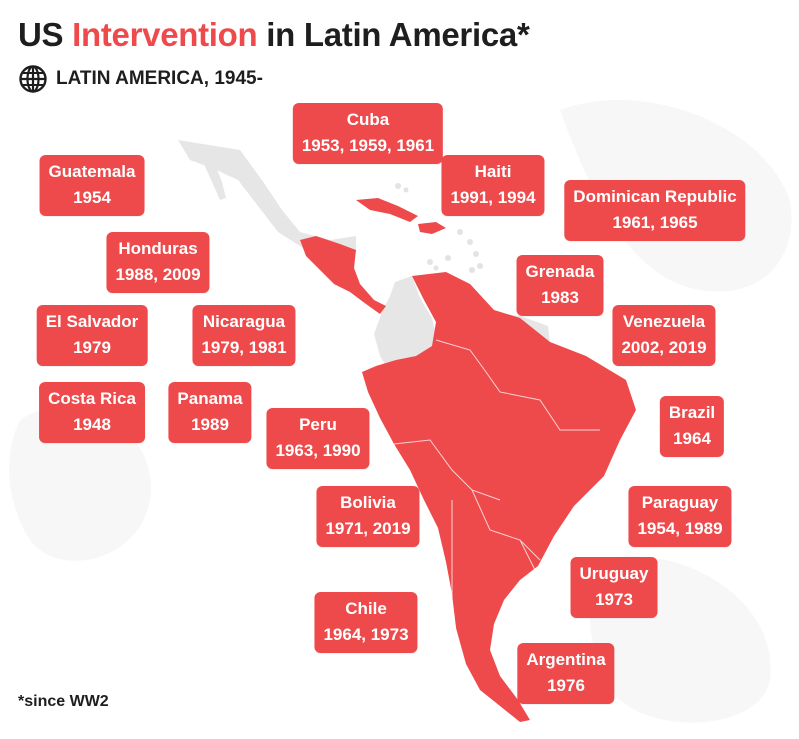 This screenshot has height=739, width=799. What do you see at coordinates (655, 210) in the screenshot?
I see `label-dominican-republic: Dominican Republic 1961, 1965` at bounding box center [655, 210].